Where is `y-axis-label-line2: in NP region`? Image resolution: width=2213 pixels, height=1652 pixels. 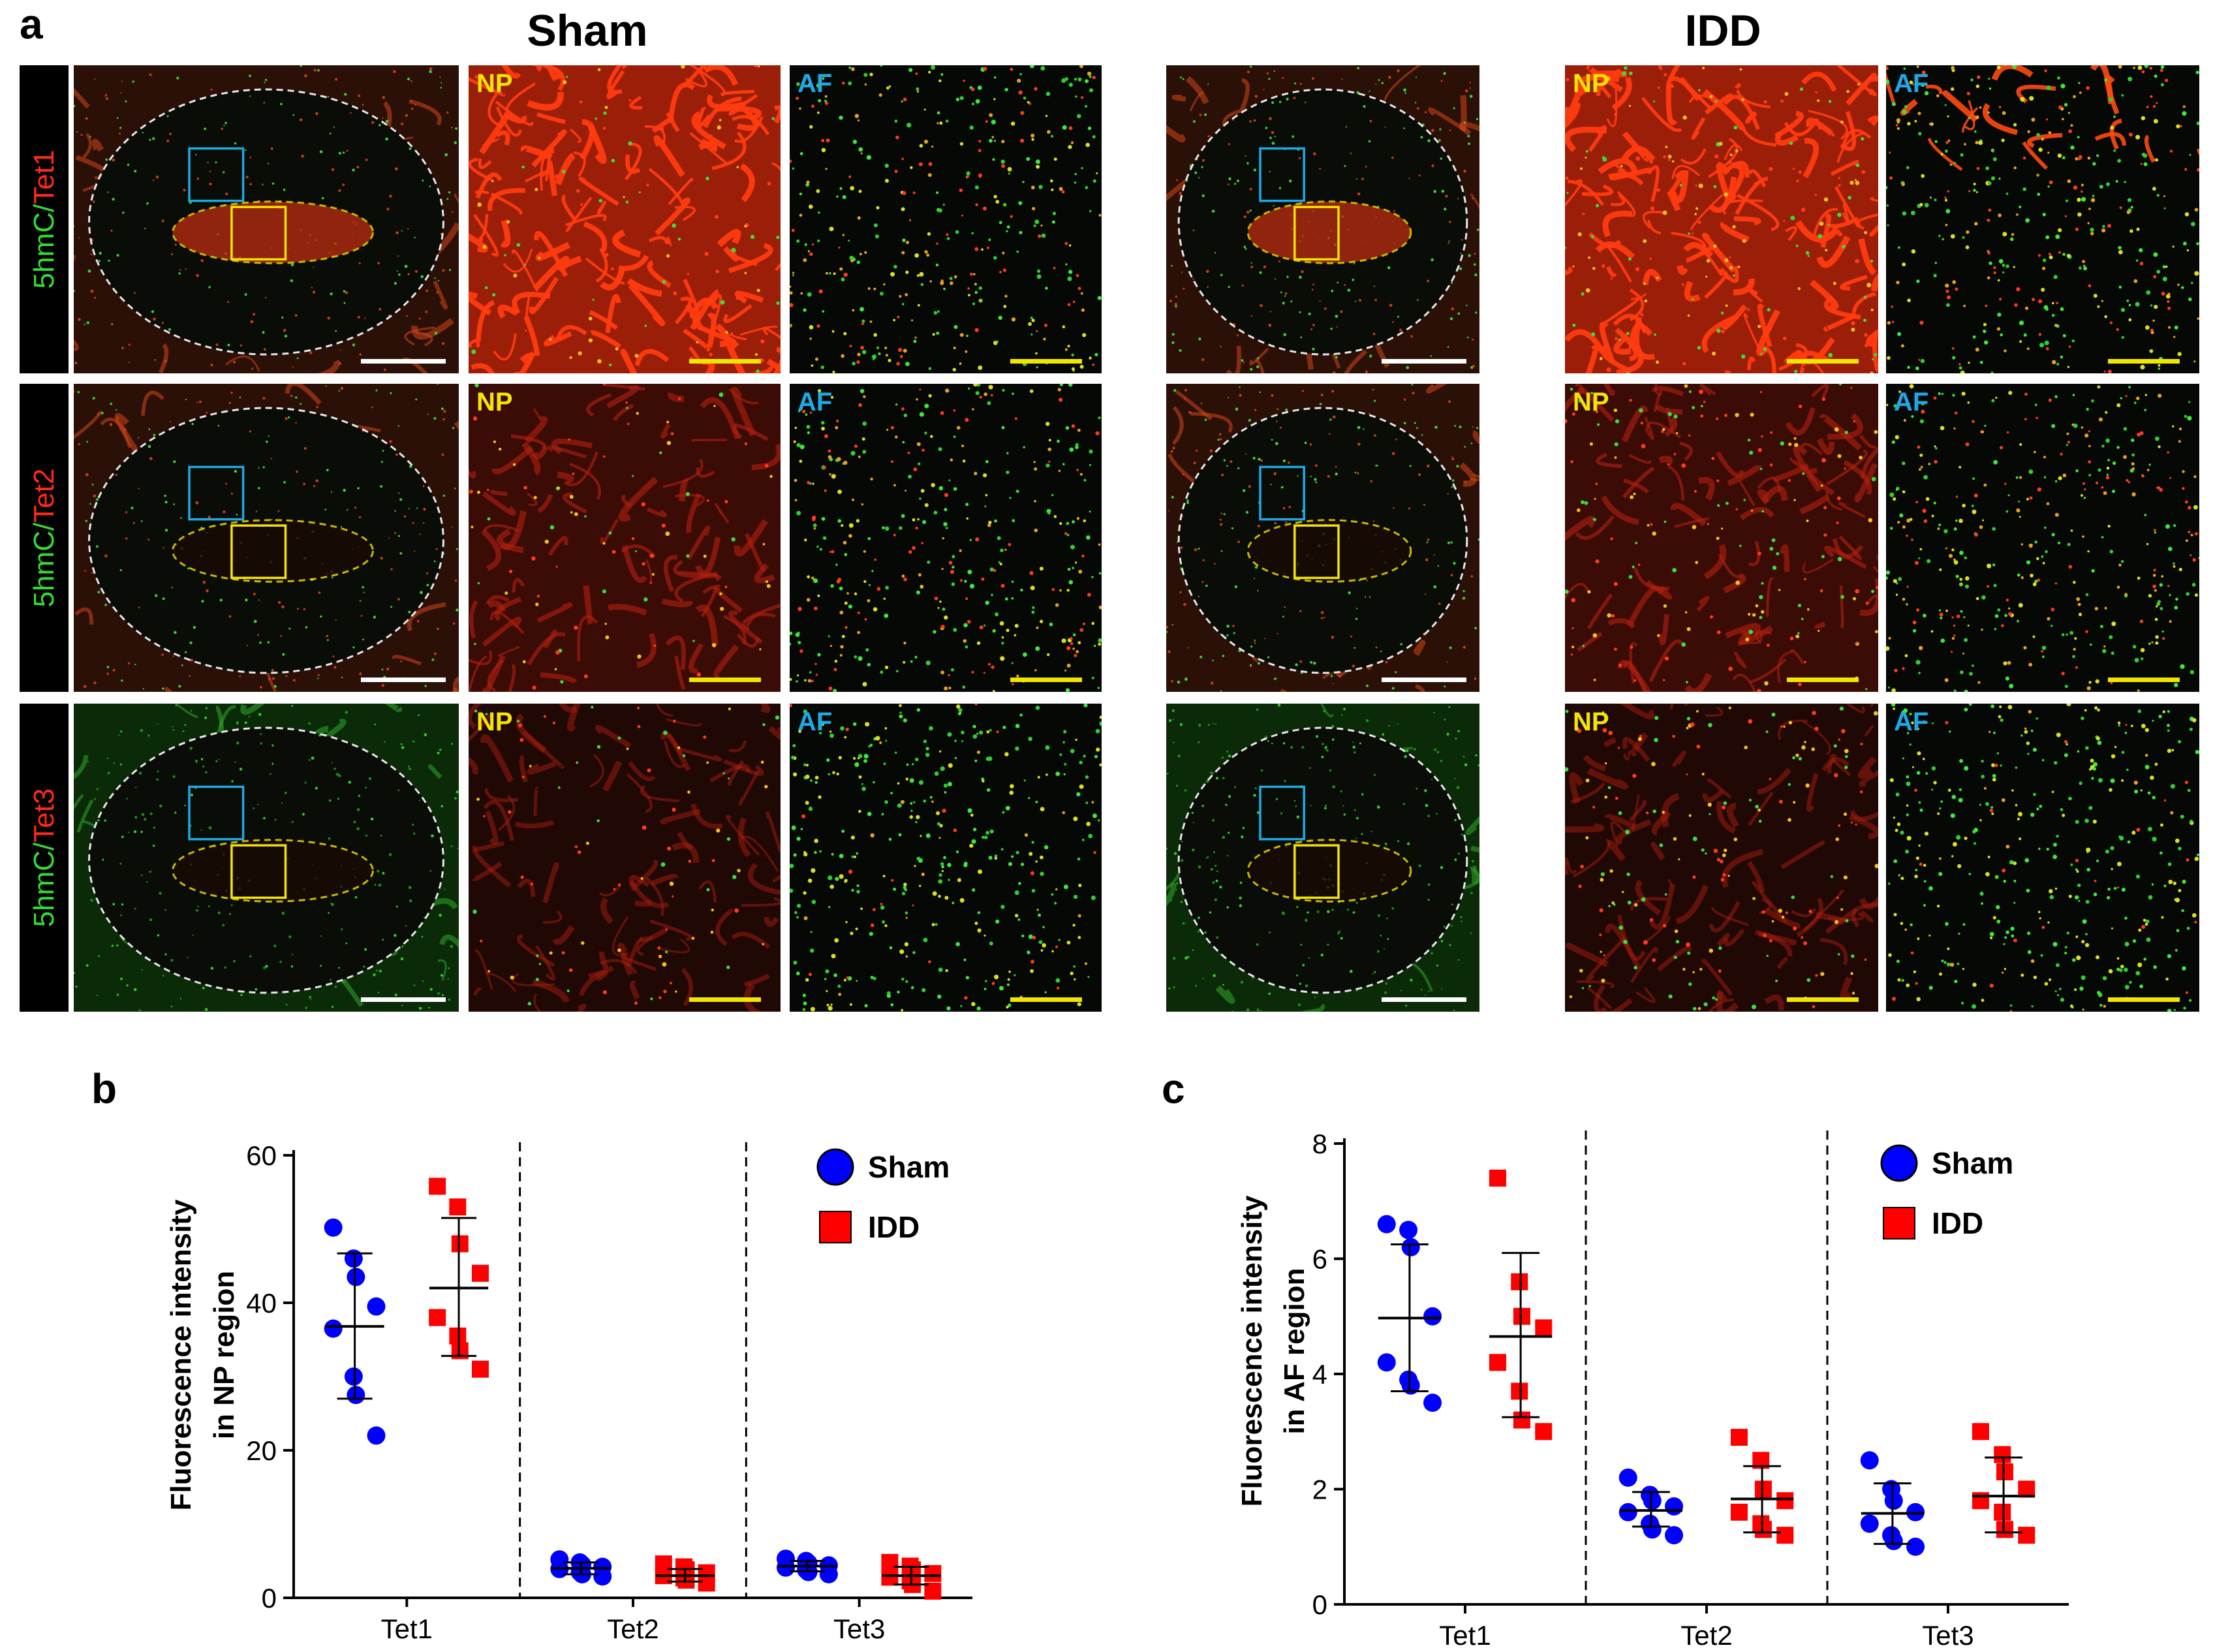 y-axis-label-line2: in NP region is located at coordinates (224, 1355).